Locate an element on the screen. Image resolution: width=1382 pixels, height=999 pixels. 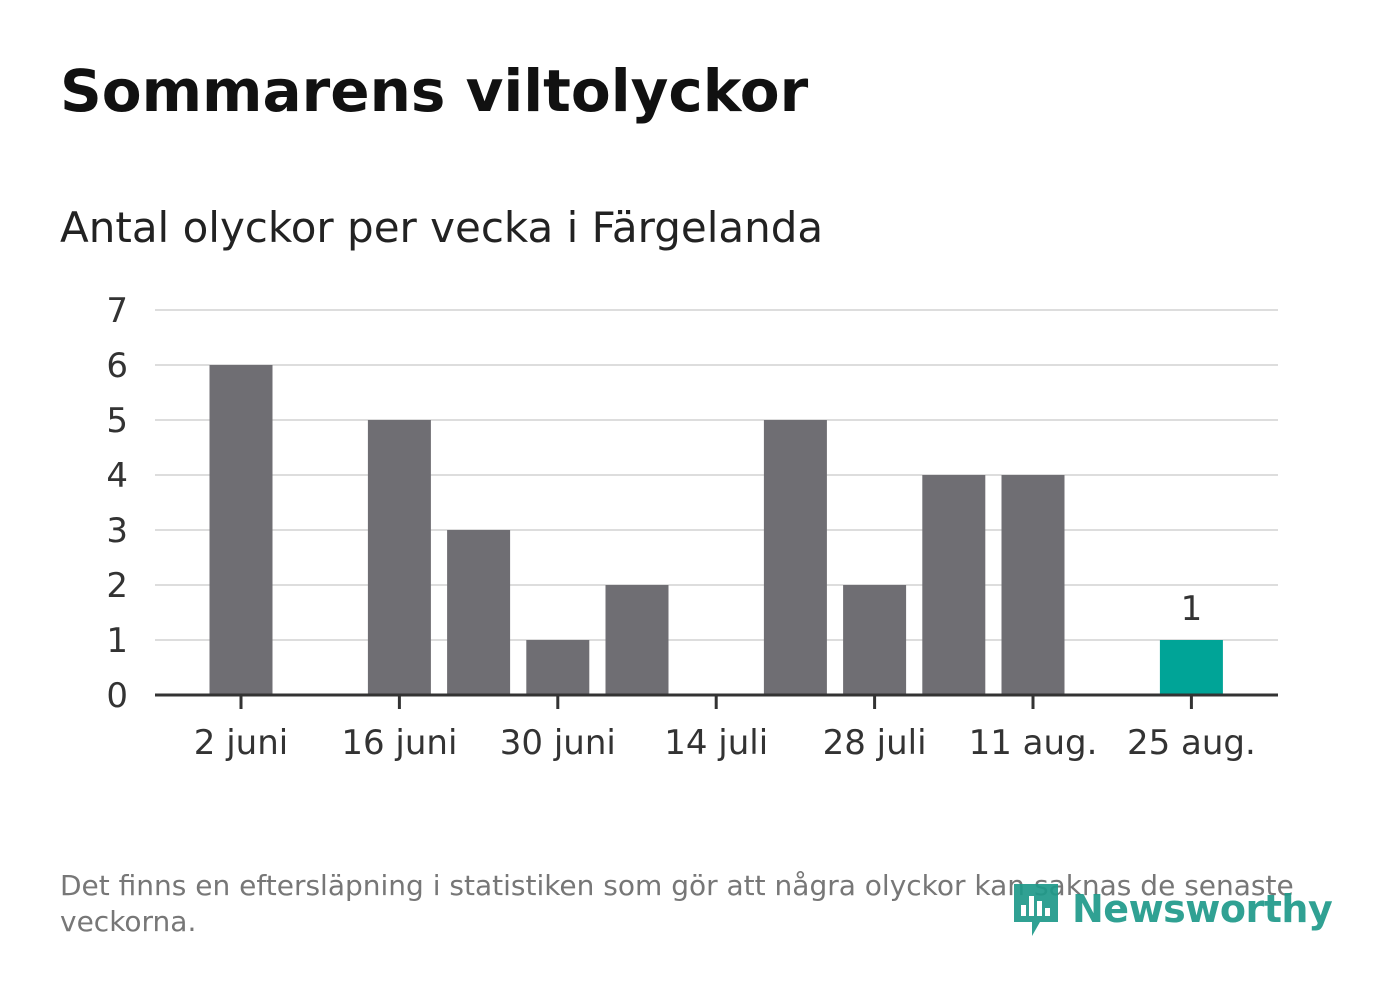
value-labels: 1 is located at coordinates (1192, 609).